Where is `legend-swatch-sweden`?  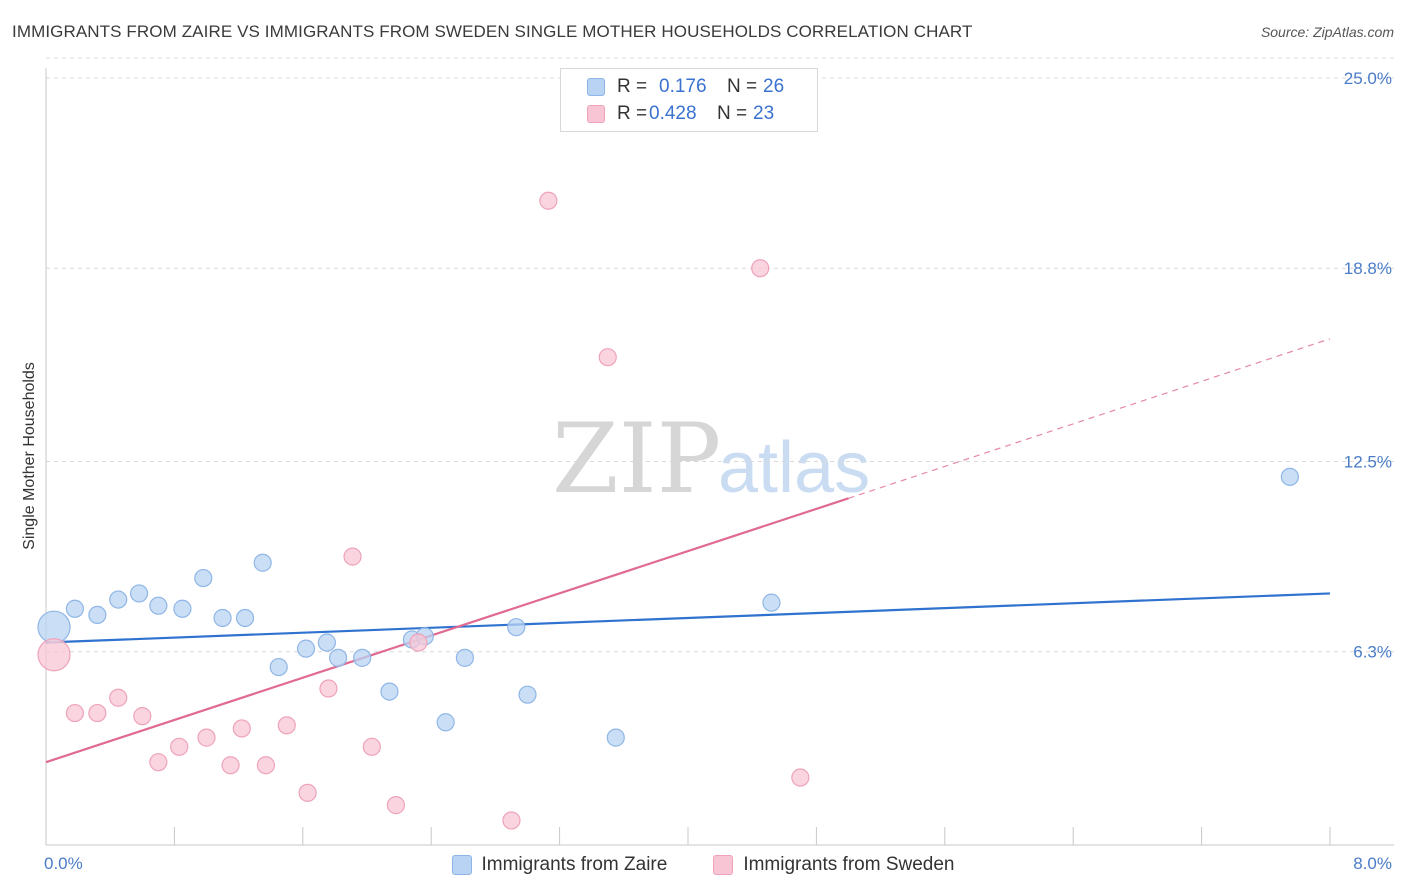 legend-swatch-sweden is located at coordinates (596, 114).